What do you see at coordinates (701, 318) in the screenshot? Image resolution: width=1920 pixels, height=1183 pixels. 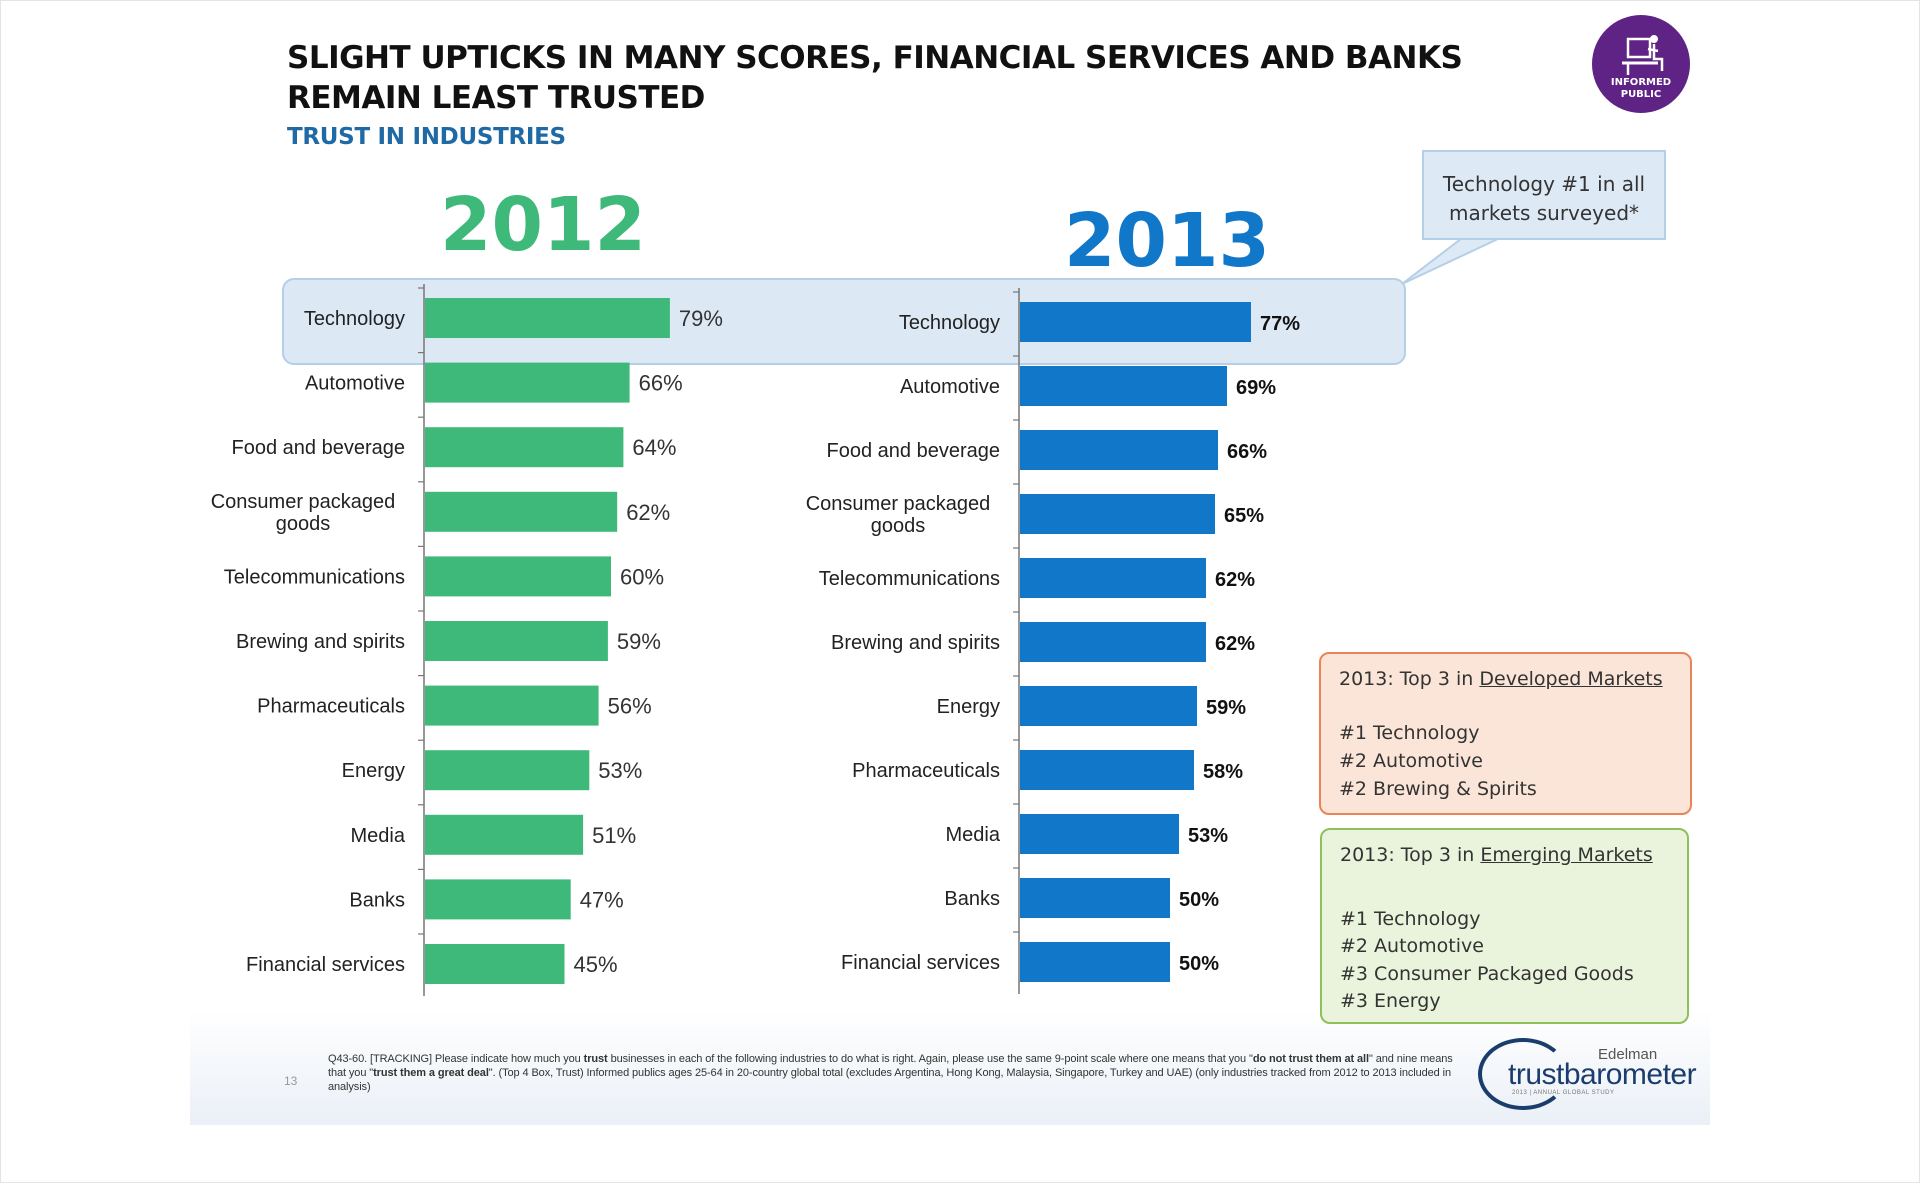 I see `chart-0-value-label: 79%` at bounding box center [701, 318].